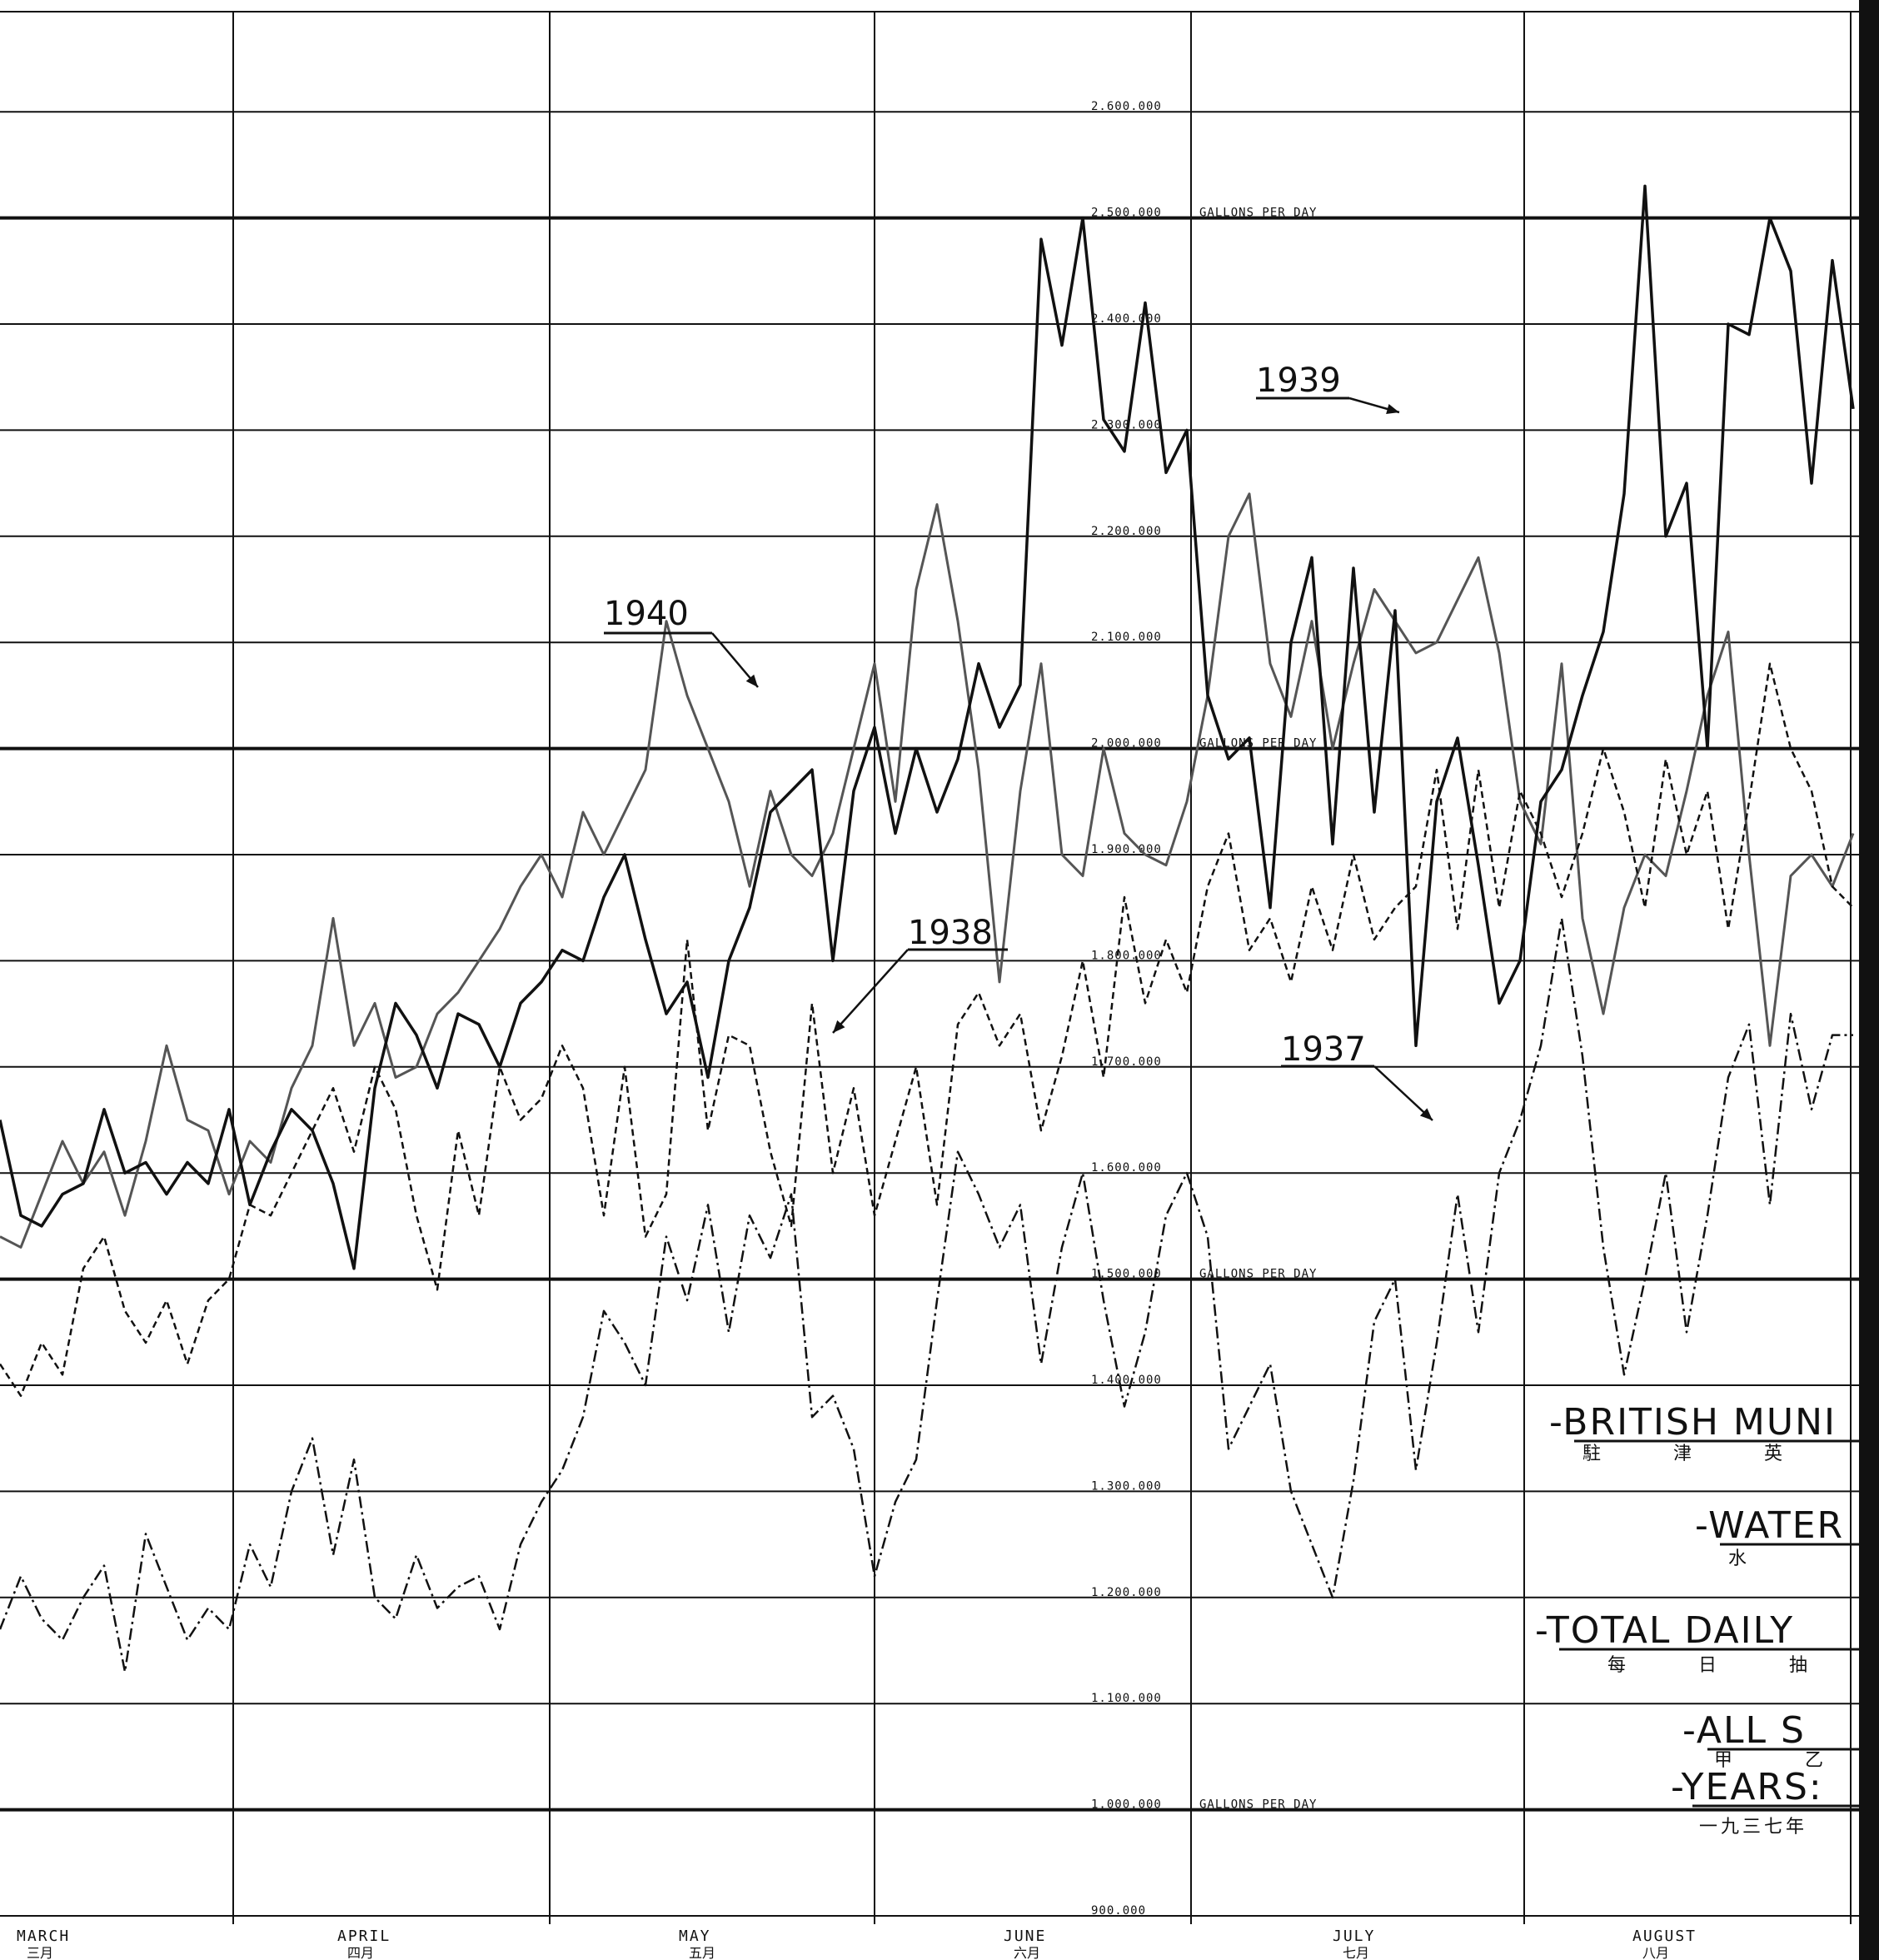 This screenshot has height=1960, width=1879. What do you see at coordinates (1356, 1952) in the screenshot?
I see `month-label-cn: 七月` at bounding box center [1356, 1952].